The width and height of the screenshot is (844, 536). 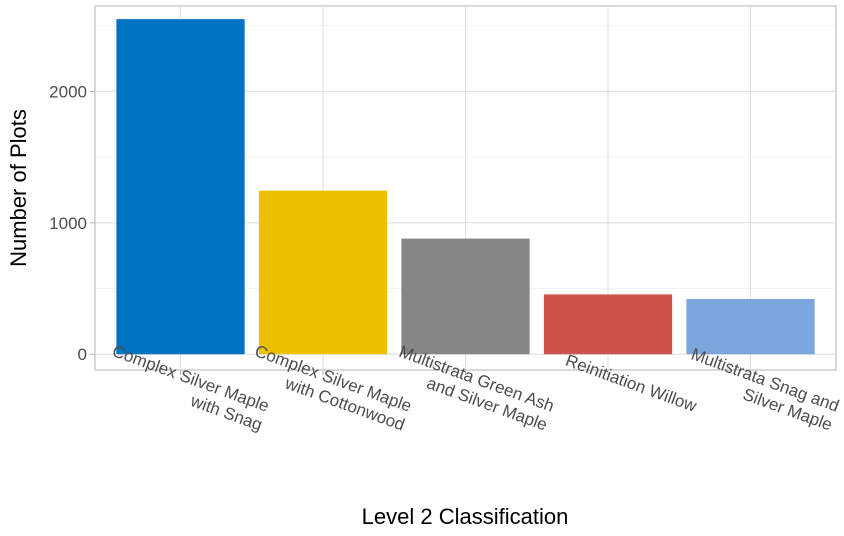 What do you see at coordinates (82, 354) in the screenshot?
I see `y-tick-label: 0` at bounding box center [82, 354].